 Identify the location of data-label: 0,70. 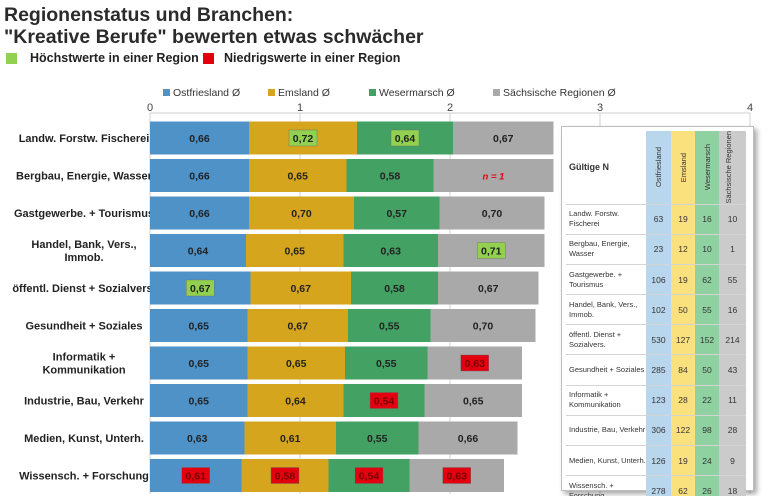
(301, 214).